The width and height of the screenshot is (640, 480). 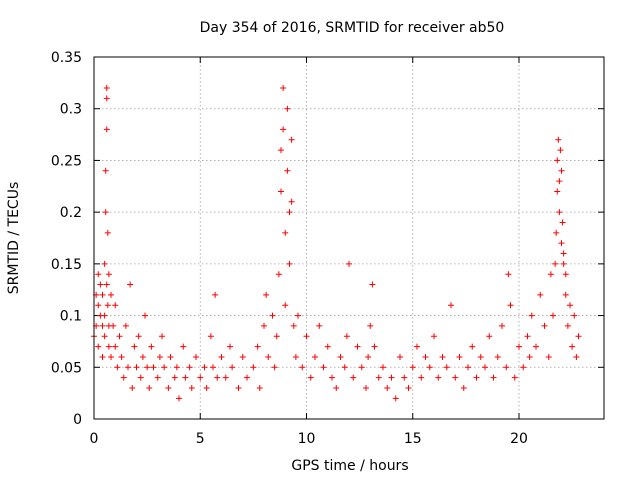 What do you see at coordinates (200, 439) in the screenshot?
I see `x-tick-label: 5` at bounding box center [200, 439].